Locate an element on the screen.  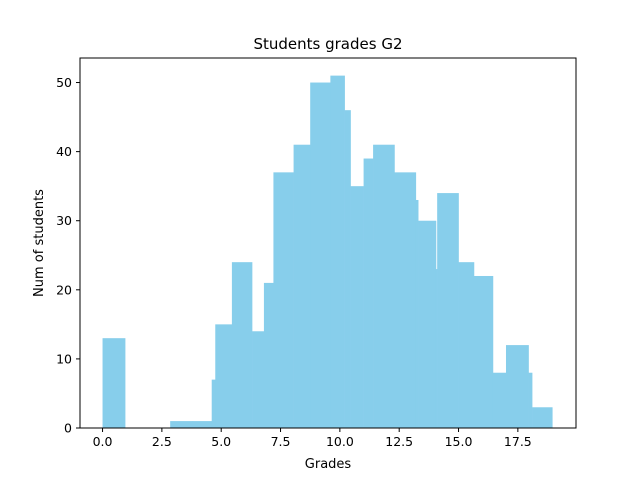
x-tick-label: 17.5 is located at coordinates (518, 441).